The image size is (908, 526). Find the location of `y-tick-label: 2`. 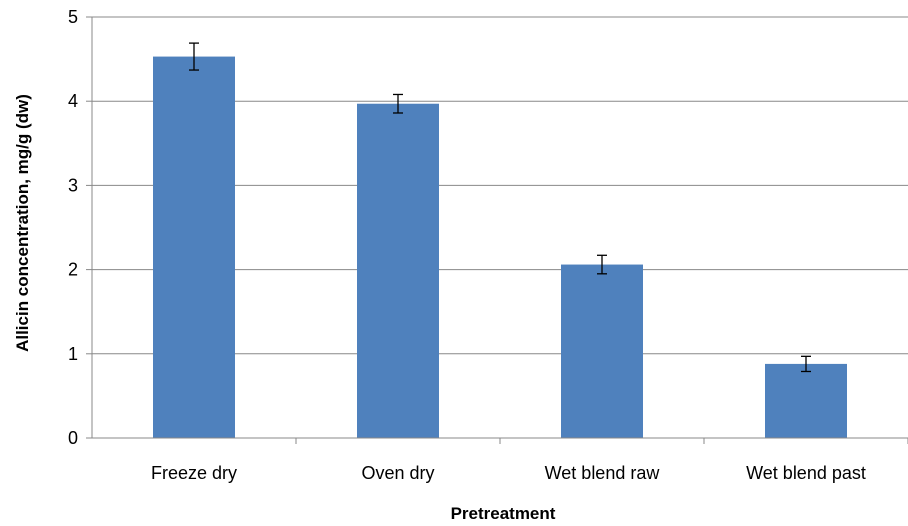

y-tick-label: 2 is located at coordinates (73, 270).